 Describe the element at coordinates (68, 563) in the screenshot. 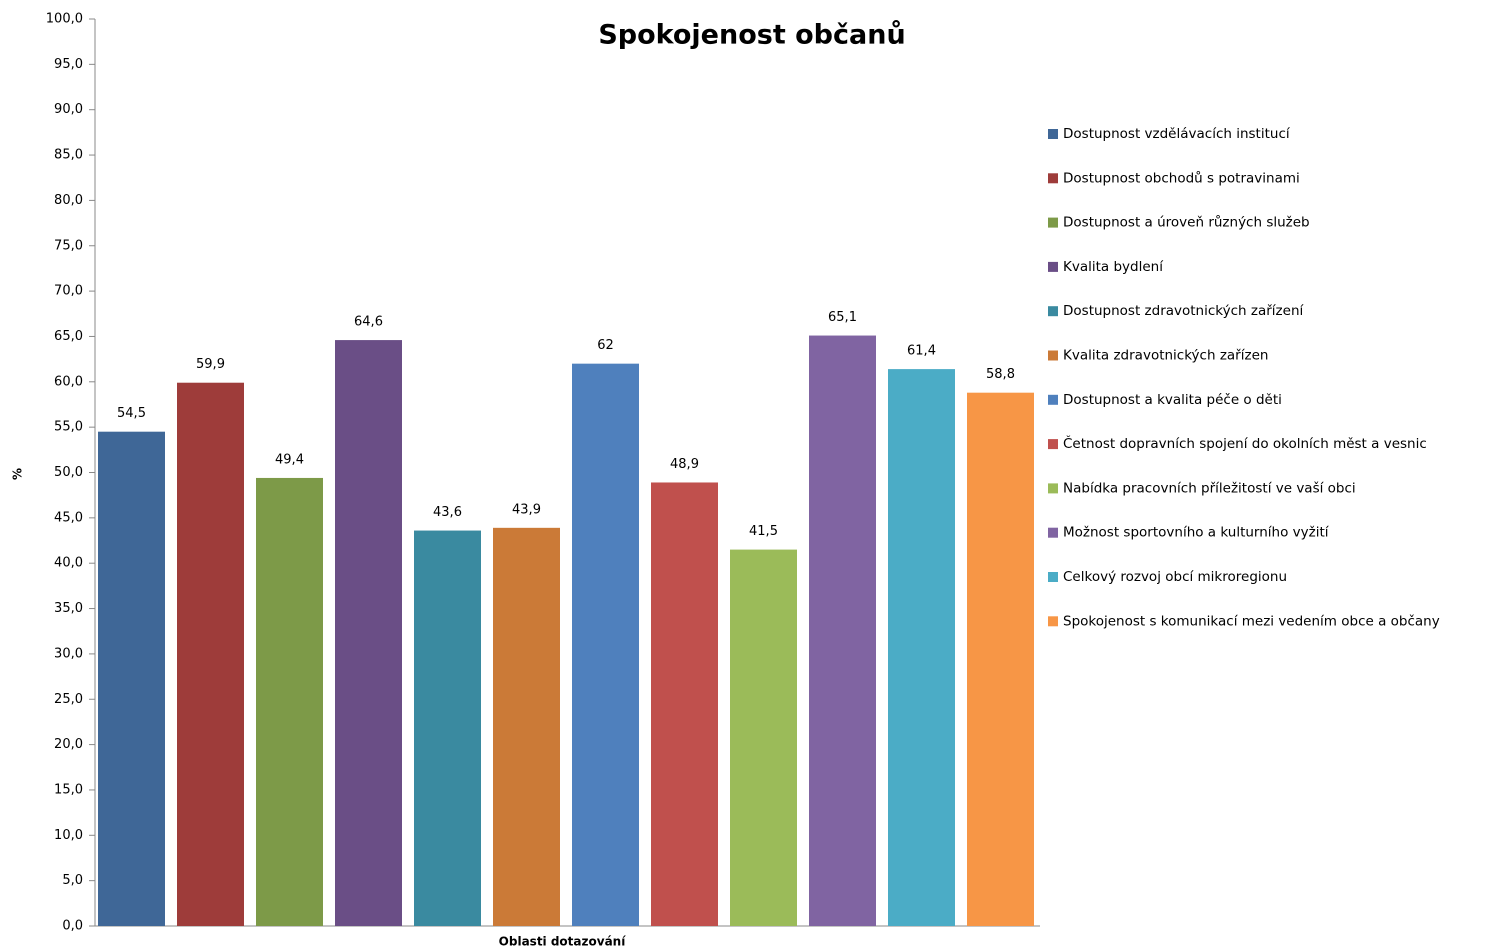

I see `y-tick-label: 40,0` at that location.